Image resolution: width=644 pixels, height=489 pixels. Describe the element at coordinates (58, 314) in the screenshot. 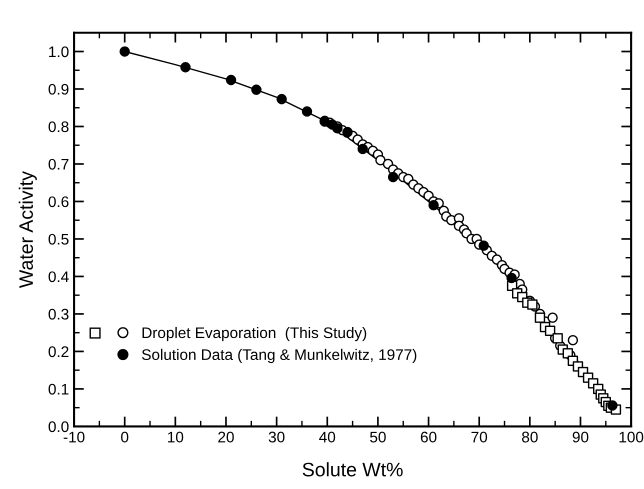

I see `y-tick-label: 0.3` at that location.